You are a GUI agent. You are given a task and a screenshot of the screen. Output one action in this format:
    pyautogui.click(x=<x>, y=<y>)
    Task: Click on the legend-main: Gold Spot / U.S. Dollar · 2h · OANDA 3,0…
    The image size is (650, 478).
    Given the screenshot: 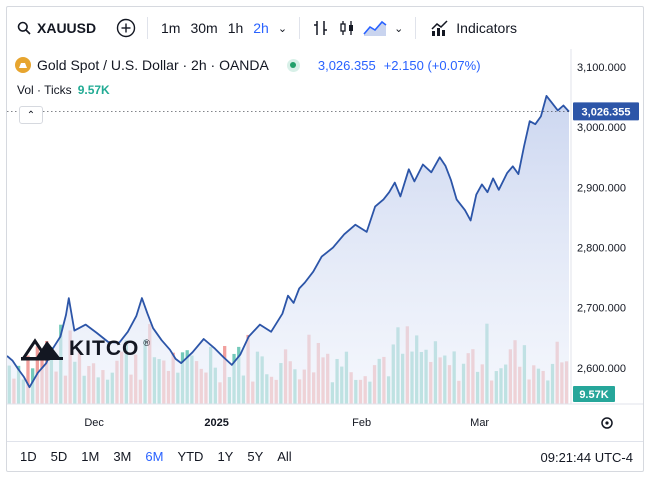 What is the action you would take?
    pyautogui.click(x=248, y=65)
    